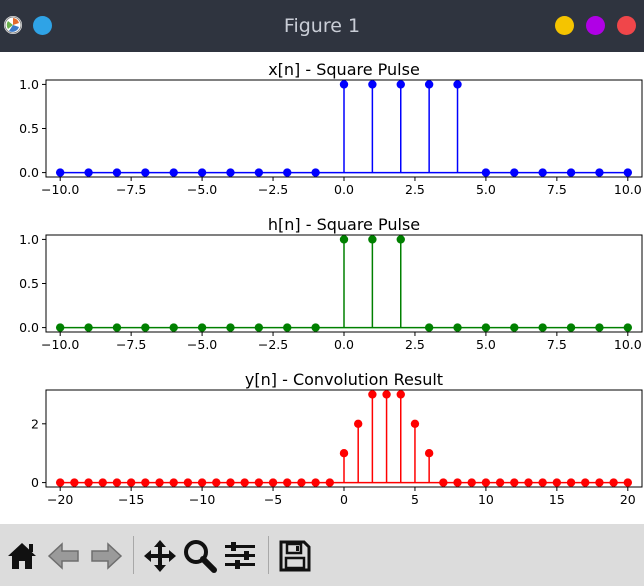  I want to click on chart3-xtick-label: 20, so click(628, 499).